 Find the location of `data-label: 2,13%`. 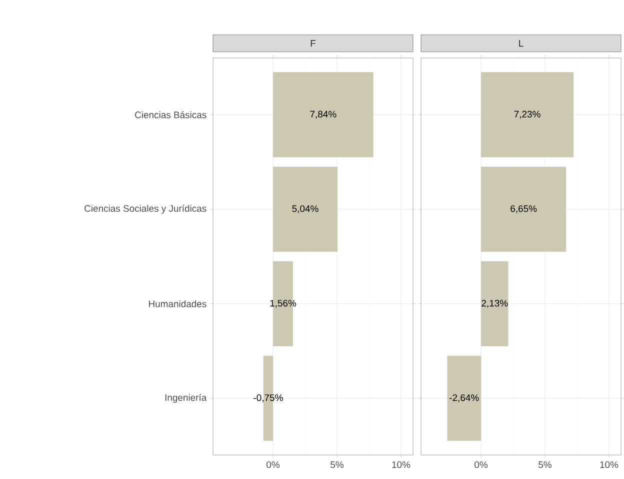

data-label: 2,13% is located at coordinates (495, 304).